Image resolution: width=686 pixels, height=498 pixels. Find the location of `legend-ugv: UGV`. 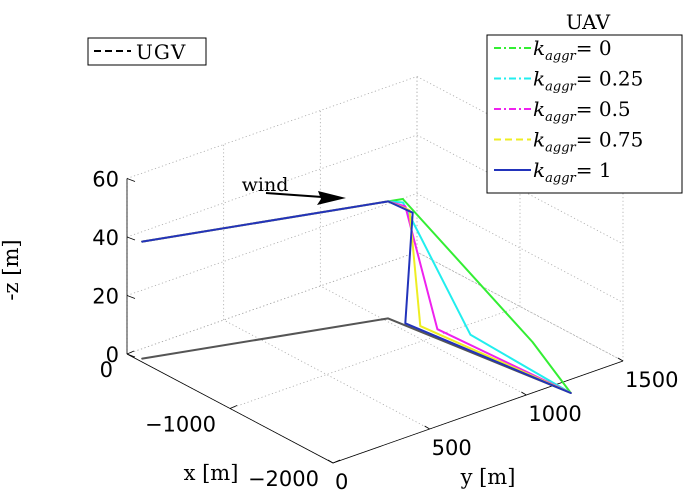

legend-ugv: UGV is located at coordinates (147, 51).